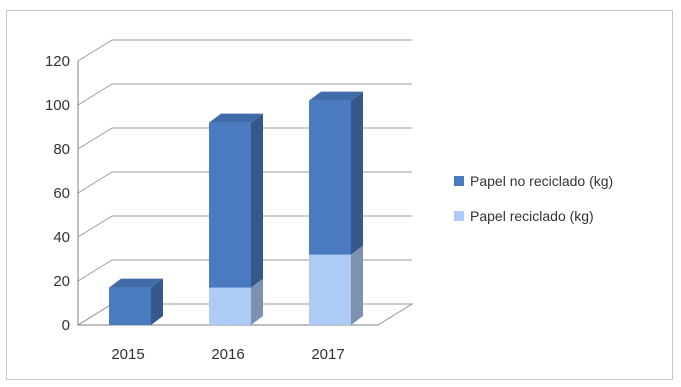 The image size is (681, 387). What do you see at coordinates (66, 325) in the screenshot?
I see `y-tick-label: 0` at bounding box center [66, 325].